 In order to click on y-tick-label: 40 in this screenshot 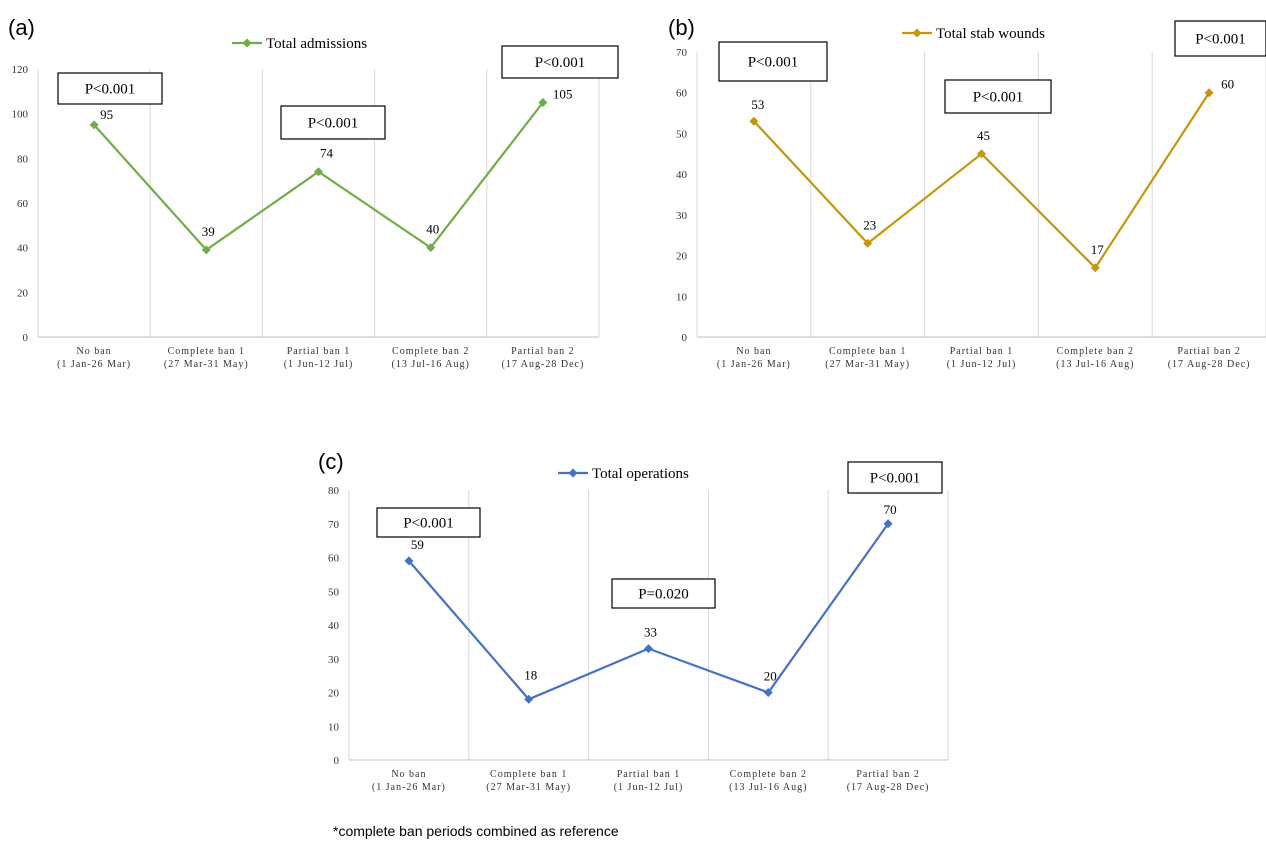, I will do `click(682, 175)`.